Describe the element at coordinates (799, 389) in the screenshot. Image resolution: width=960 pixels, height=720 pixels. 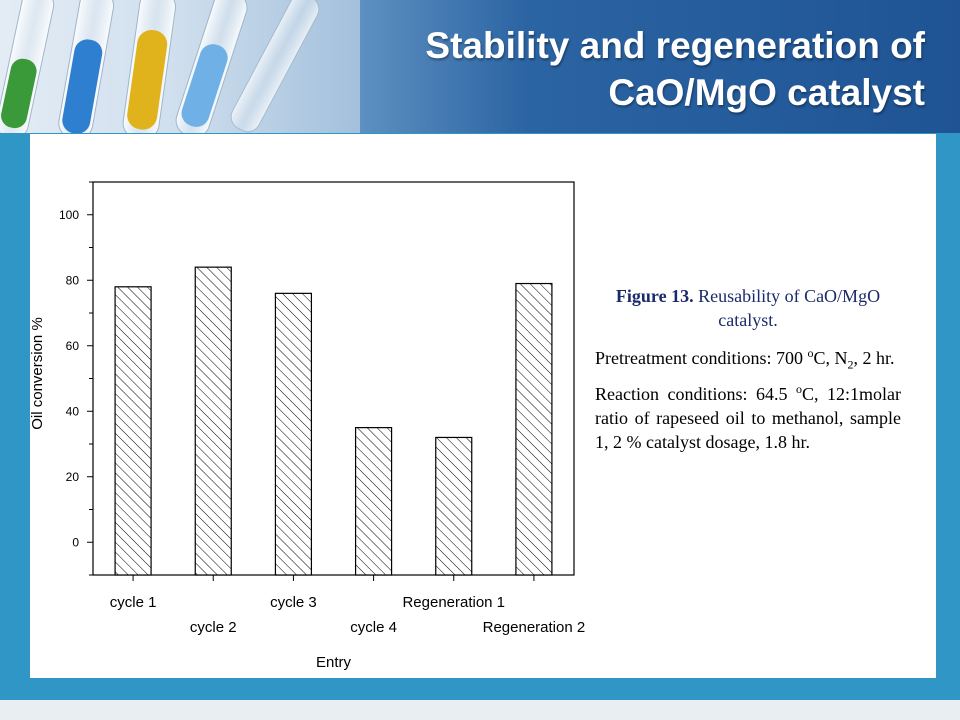
I see `reaction-degree: o` at that location.